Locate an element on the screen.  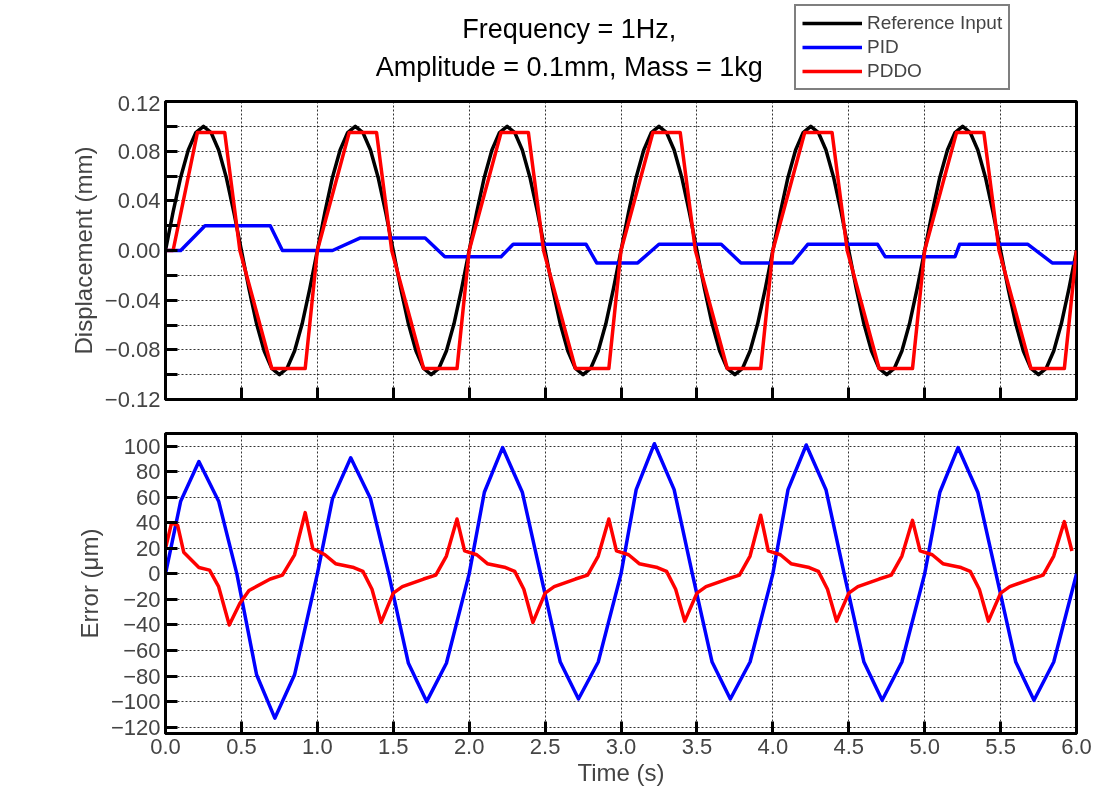
legend-label: PDDO is located at coordinates (894, 71).